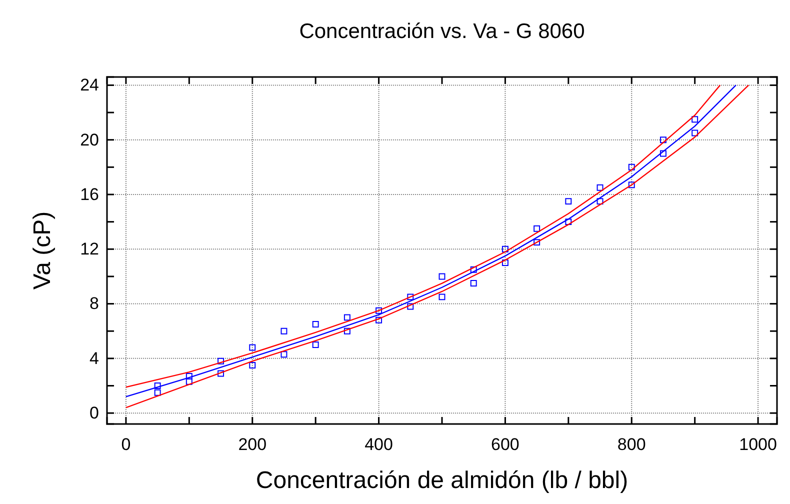  Describe the element at coordinates (442, 480) in the screenshot. I see `x-axis-title: Concentración de almidón (lb / bbl)` at that location.